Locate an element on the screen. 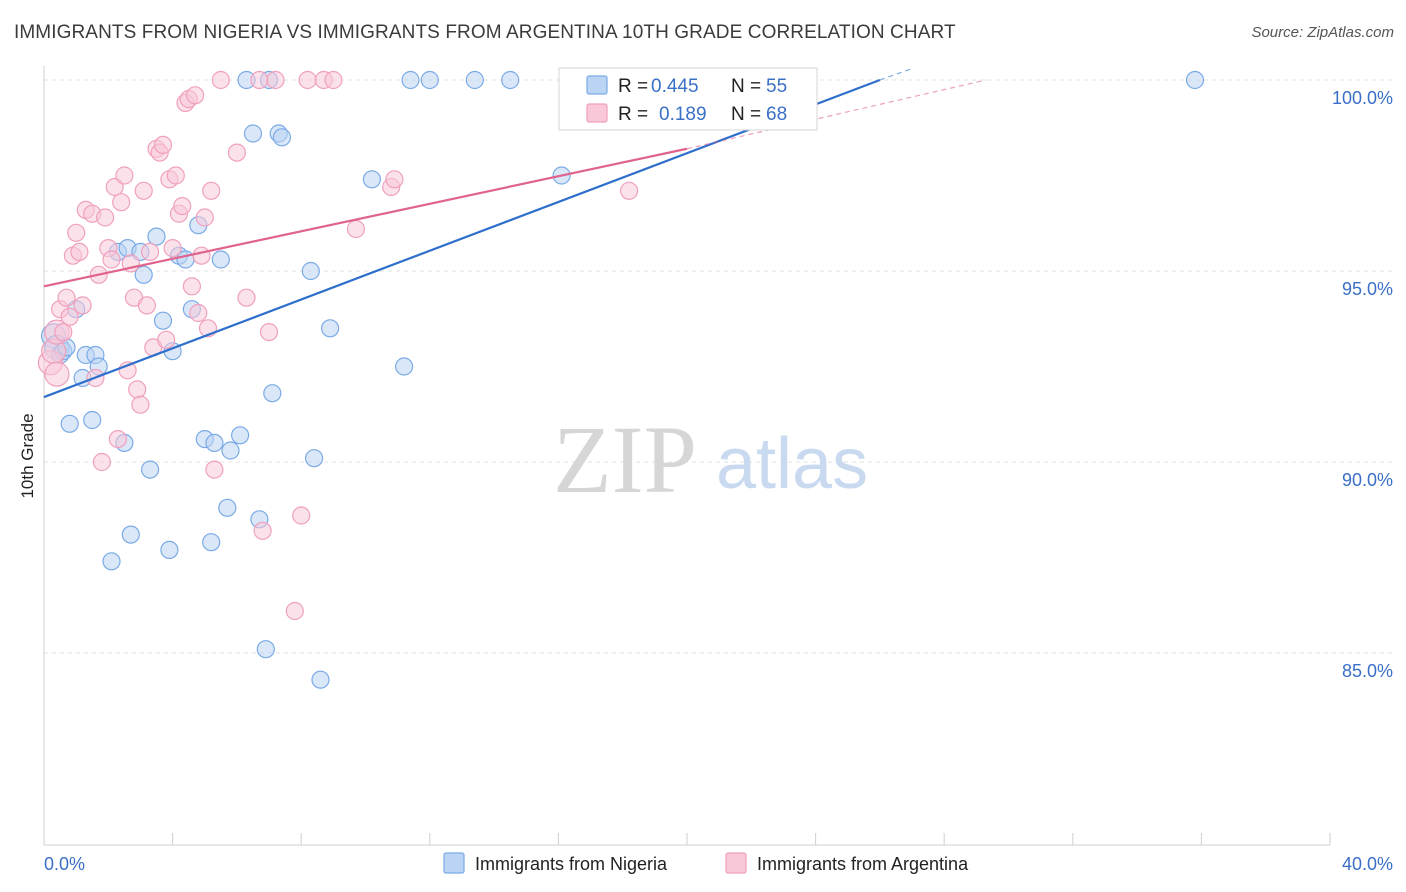  bottom-legend-label-argentina: Immigrants from Argentina is located at coordinates (863, 864).